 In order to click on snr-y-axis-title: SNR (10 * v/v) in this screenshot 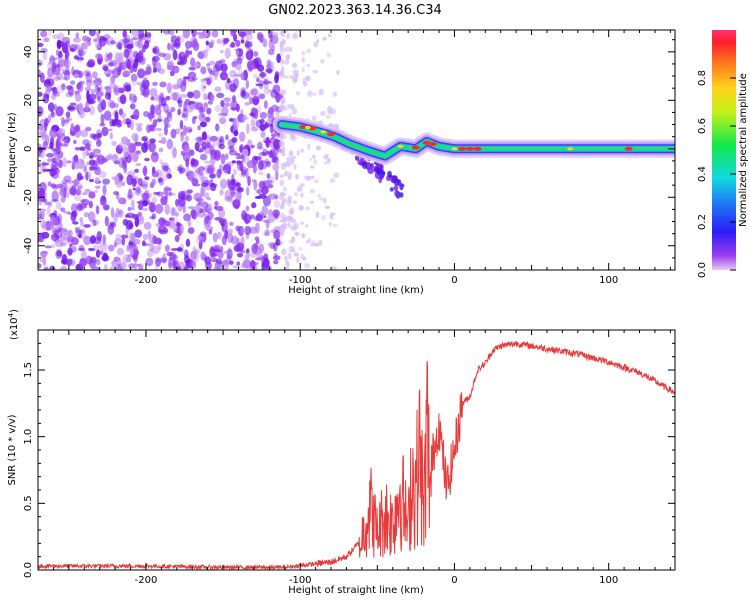, I will do `click(12, 449)`.